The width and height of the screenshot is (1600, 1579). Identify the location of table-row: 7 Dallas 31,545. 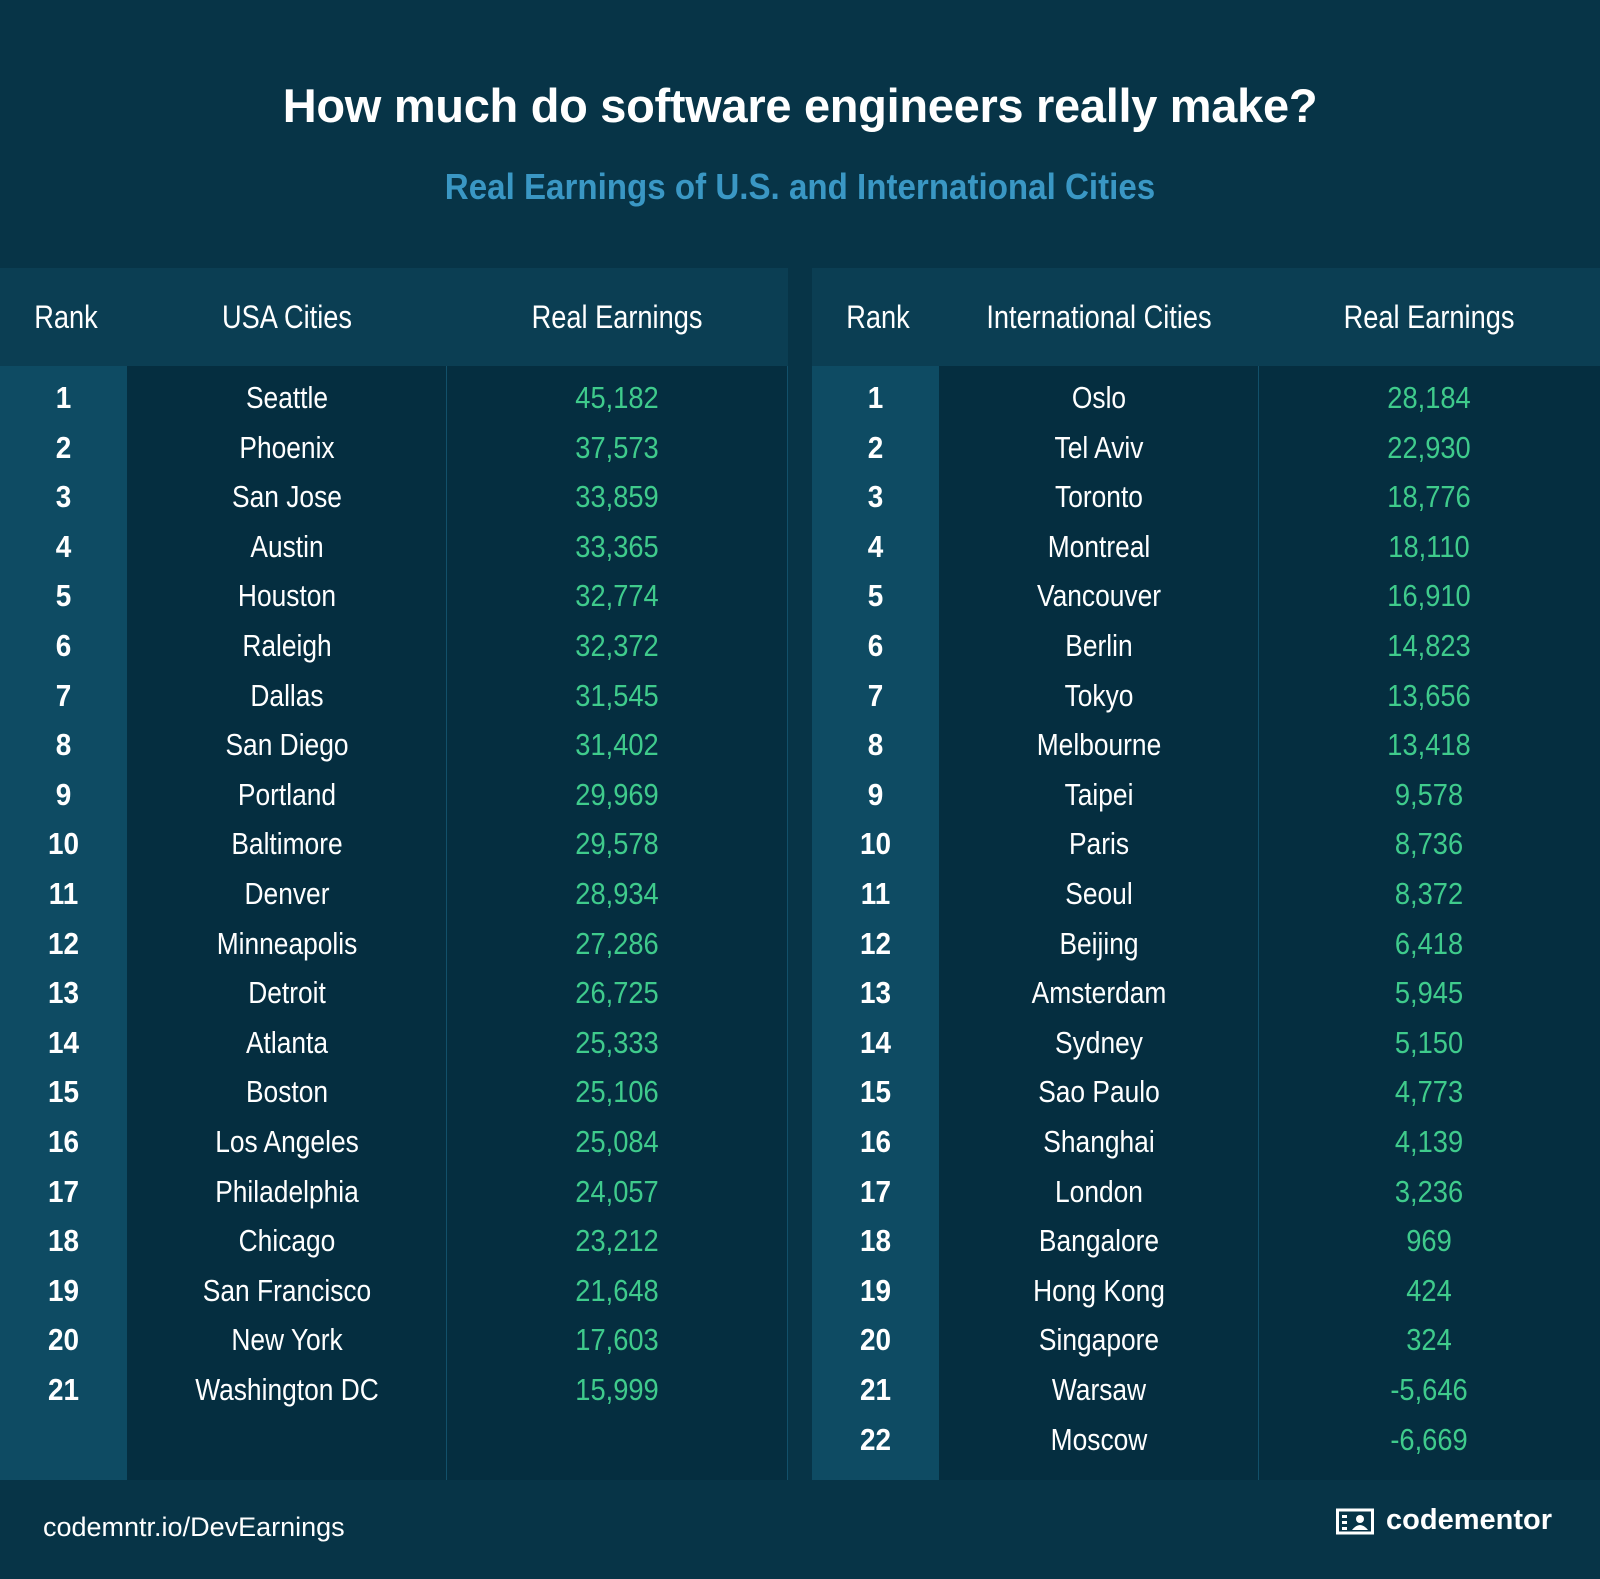
(394, 696).